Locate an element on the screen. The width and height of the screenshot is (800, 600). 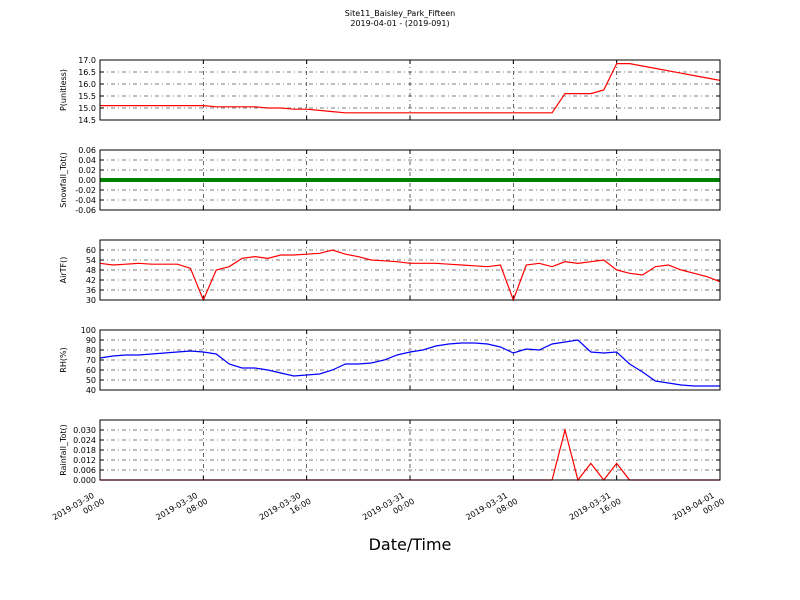
x-tick-label: 2019-03-3008:00 is located at coordinates (181, 509).